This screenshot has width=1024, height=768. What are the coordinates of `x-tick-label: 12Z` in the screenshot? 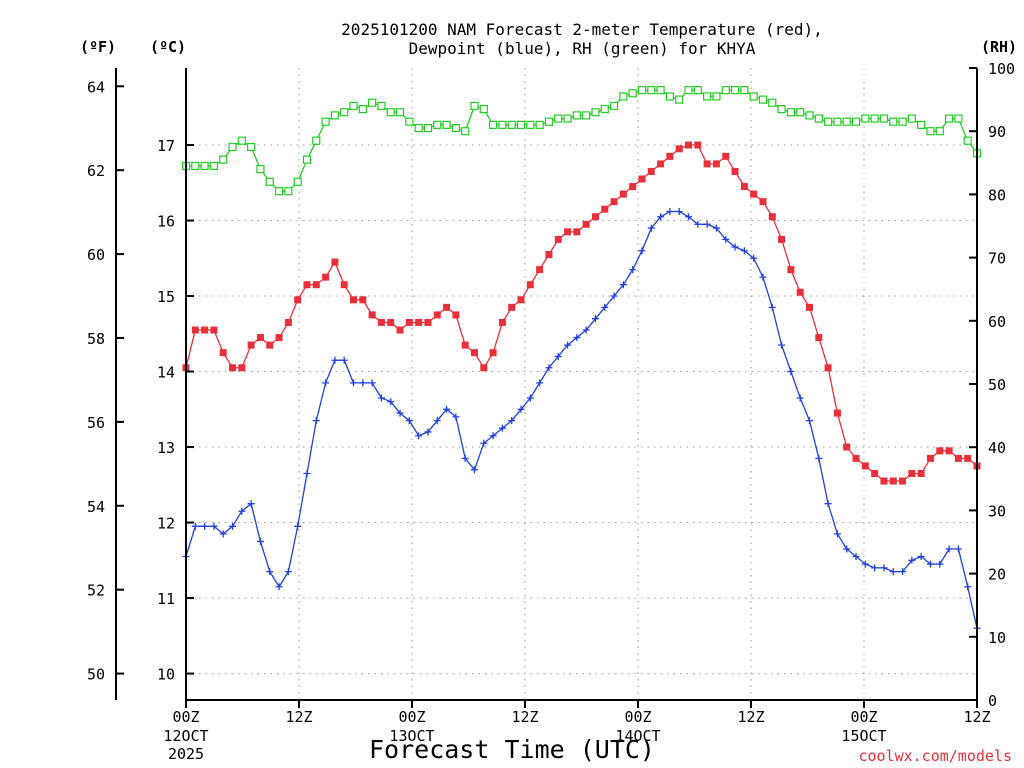 It's located at (750, 717).